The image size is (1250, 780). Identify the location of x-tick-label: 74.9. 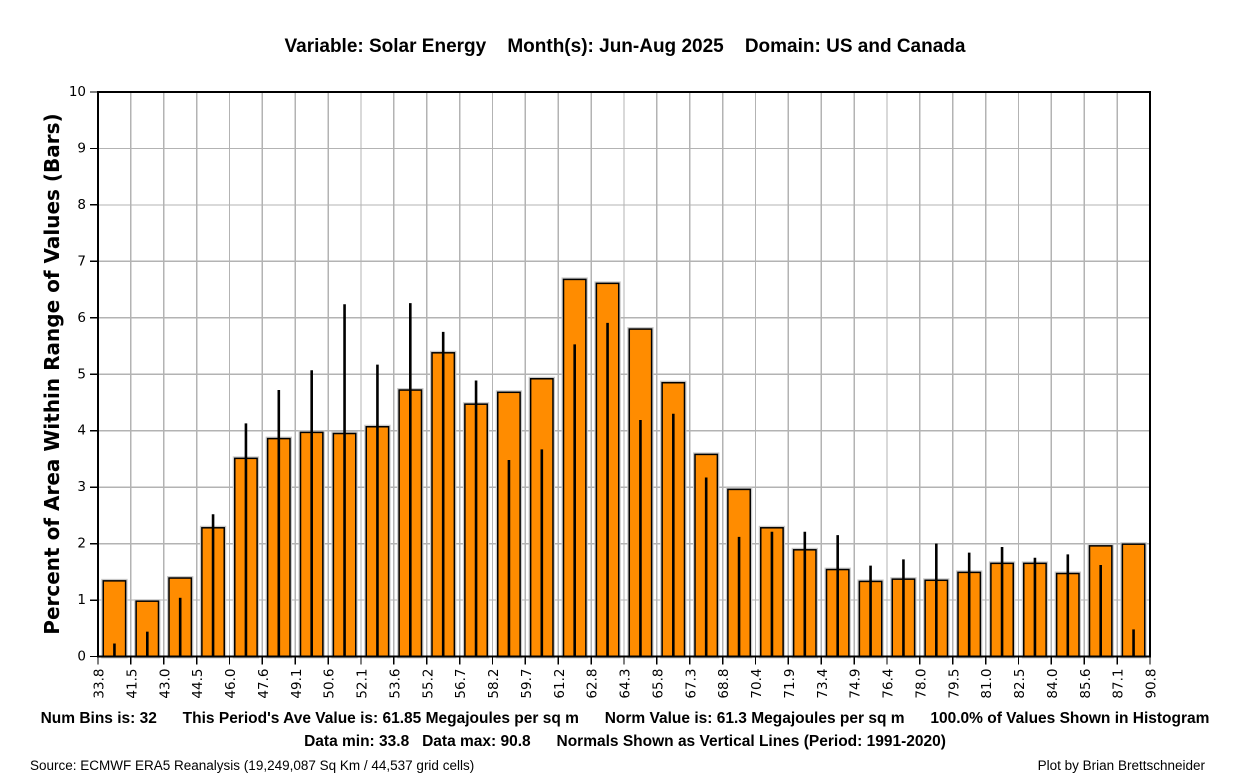
(856, 684).